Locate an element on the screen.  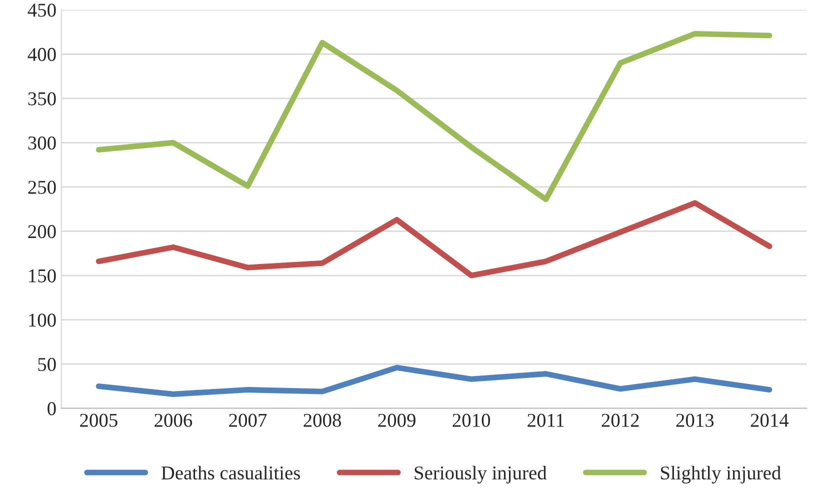
x-tick-label: 2007 is located at coordinates (248, 420).